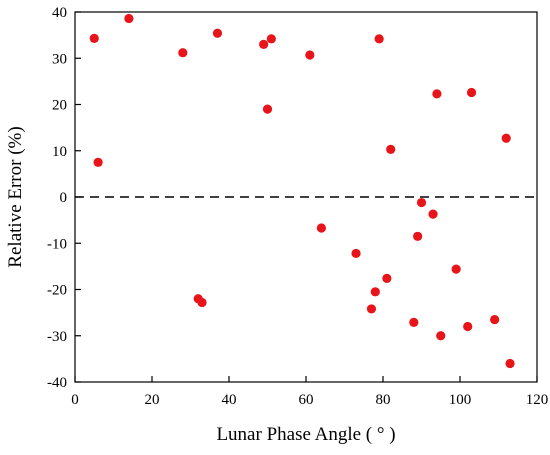 This screenshot has height=455, width=550. What do you see at coordinates (229, 400) in the screenshot?
I see `x-tick-label: 40` at bounding box center [229, 400].